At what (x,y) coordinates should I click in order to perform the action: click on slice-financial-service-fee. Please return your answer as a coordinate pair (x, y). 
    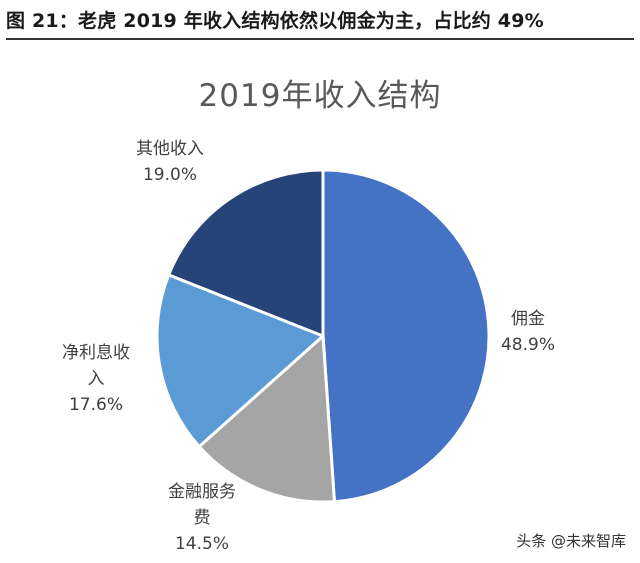
    Looking at the image, I should click on (266, 419).